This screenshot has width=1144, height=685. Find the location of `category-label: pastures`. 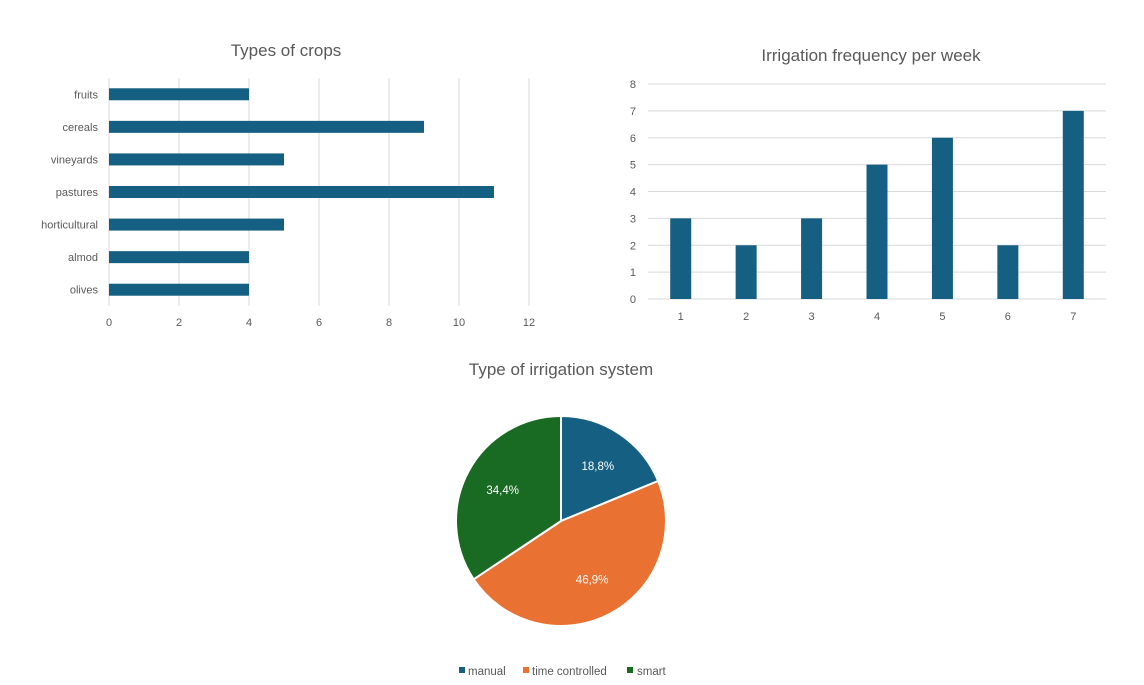

category-label: pastures is located at coordinates (77, 193).